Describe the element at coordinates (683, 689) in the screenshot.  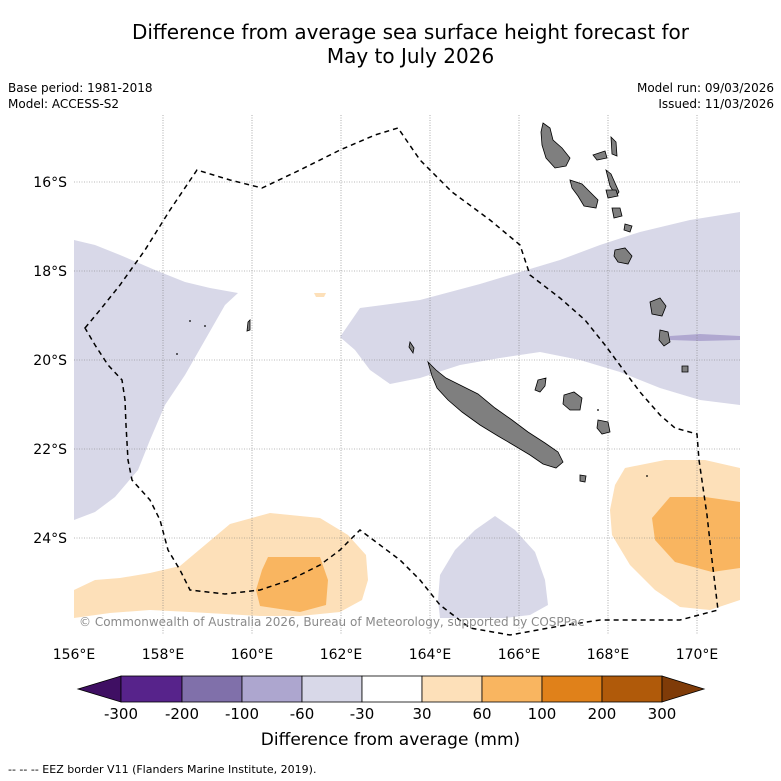
I see `colorbar-extend-high` at that location.